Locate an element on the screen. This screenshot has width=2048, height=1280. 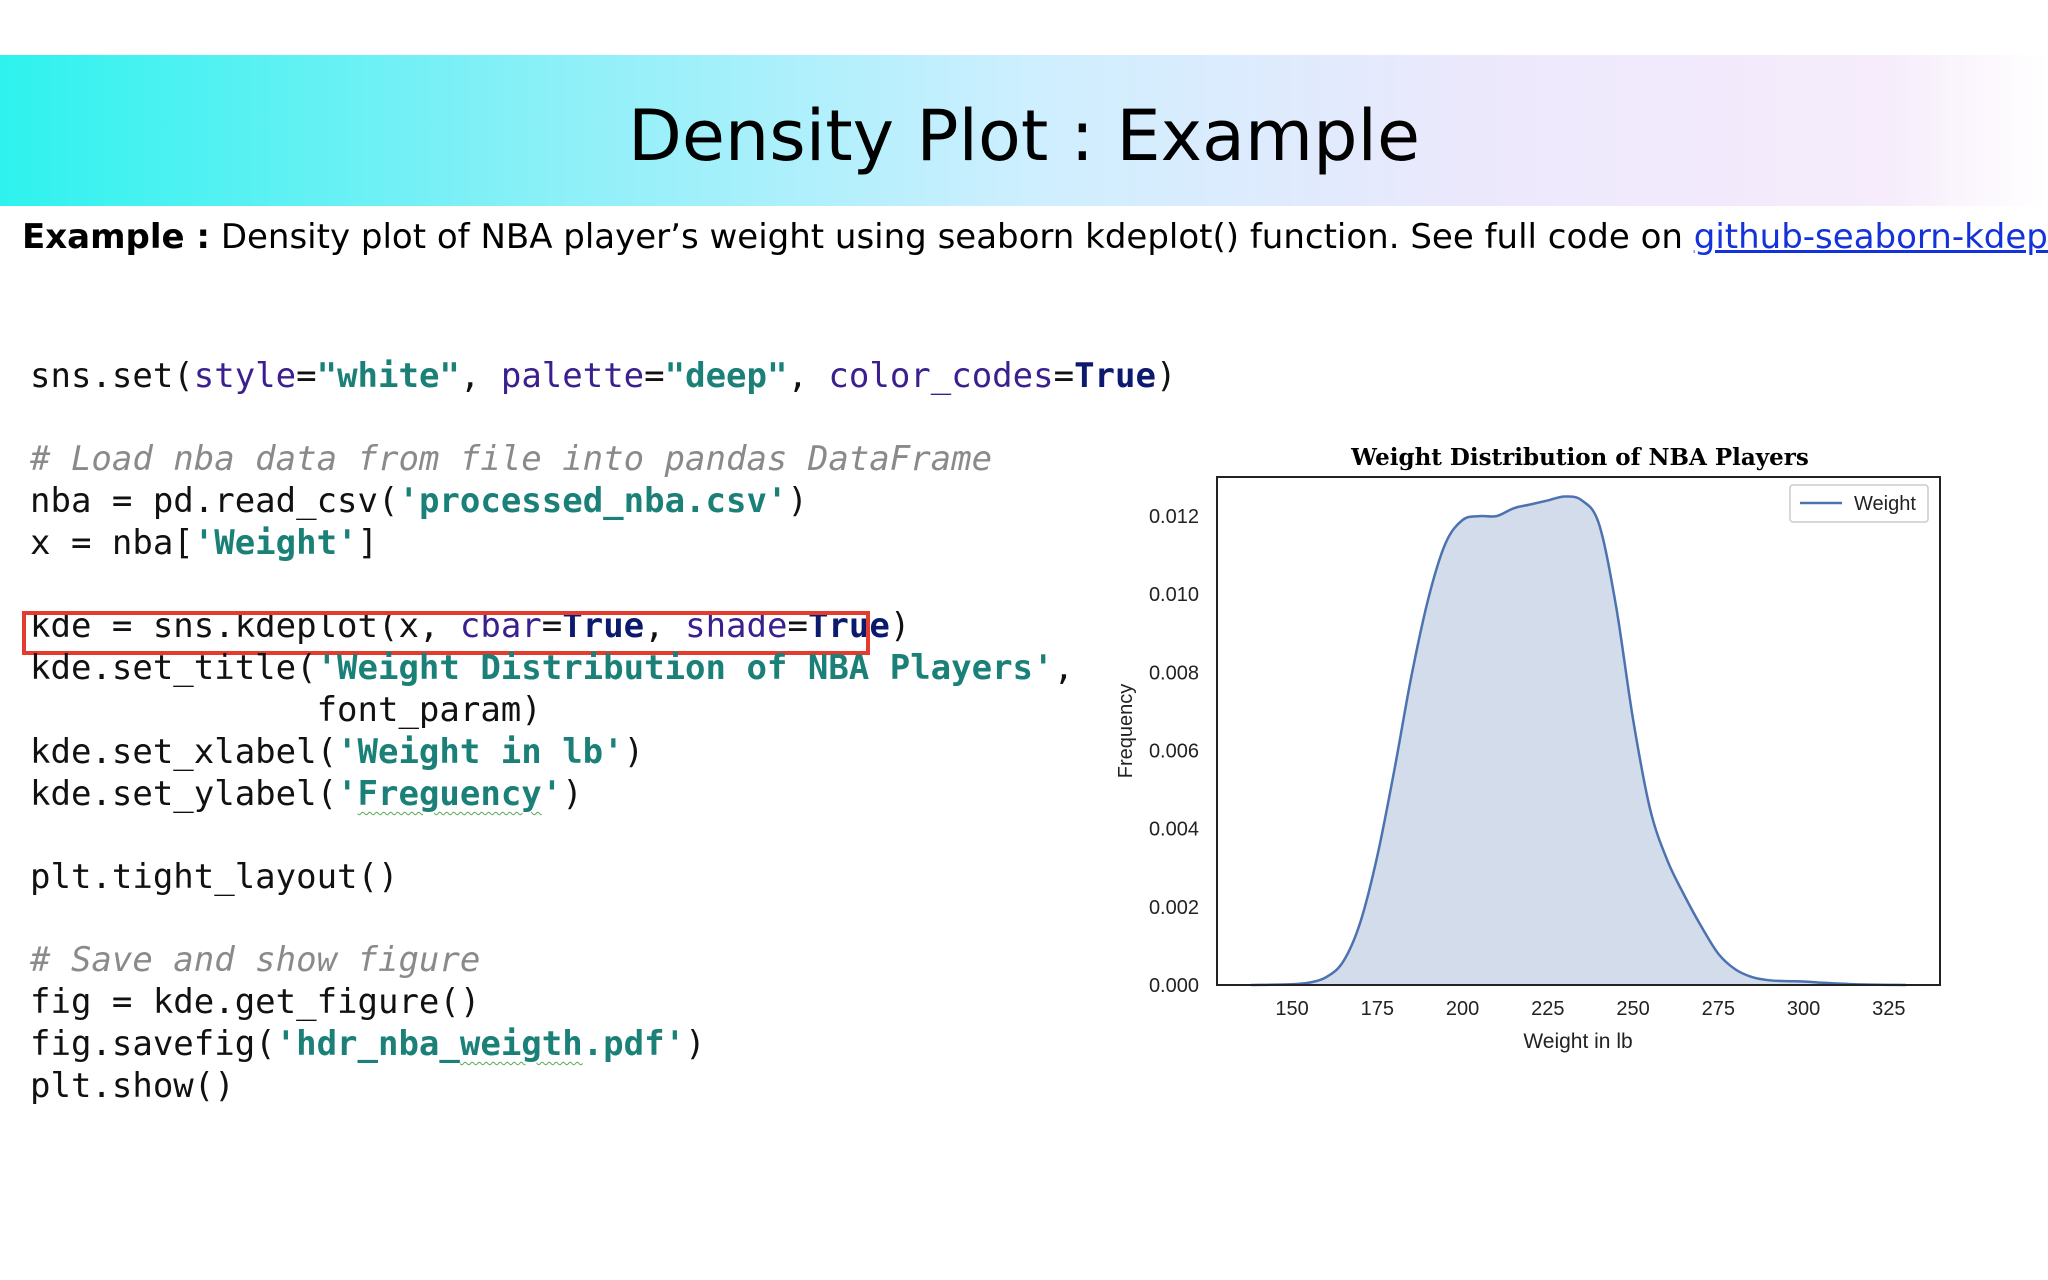
code-line-tight-layout: plt.tight_layout() is located at coordinates (214, 877).